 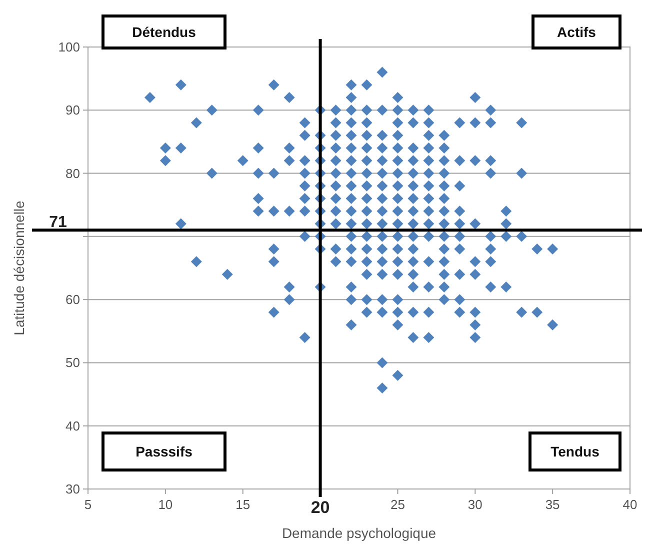 What do you see at coordinates (73, 300) in the screenshot?
I see `y-tick-label: 60` at bounding box center [73, 300].